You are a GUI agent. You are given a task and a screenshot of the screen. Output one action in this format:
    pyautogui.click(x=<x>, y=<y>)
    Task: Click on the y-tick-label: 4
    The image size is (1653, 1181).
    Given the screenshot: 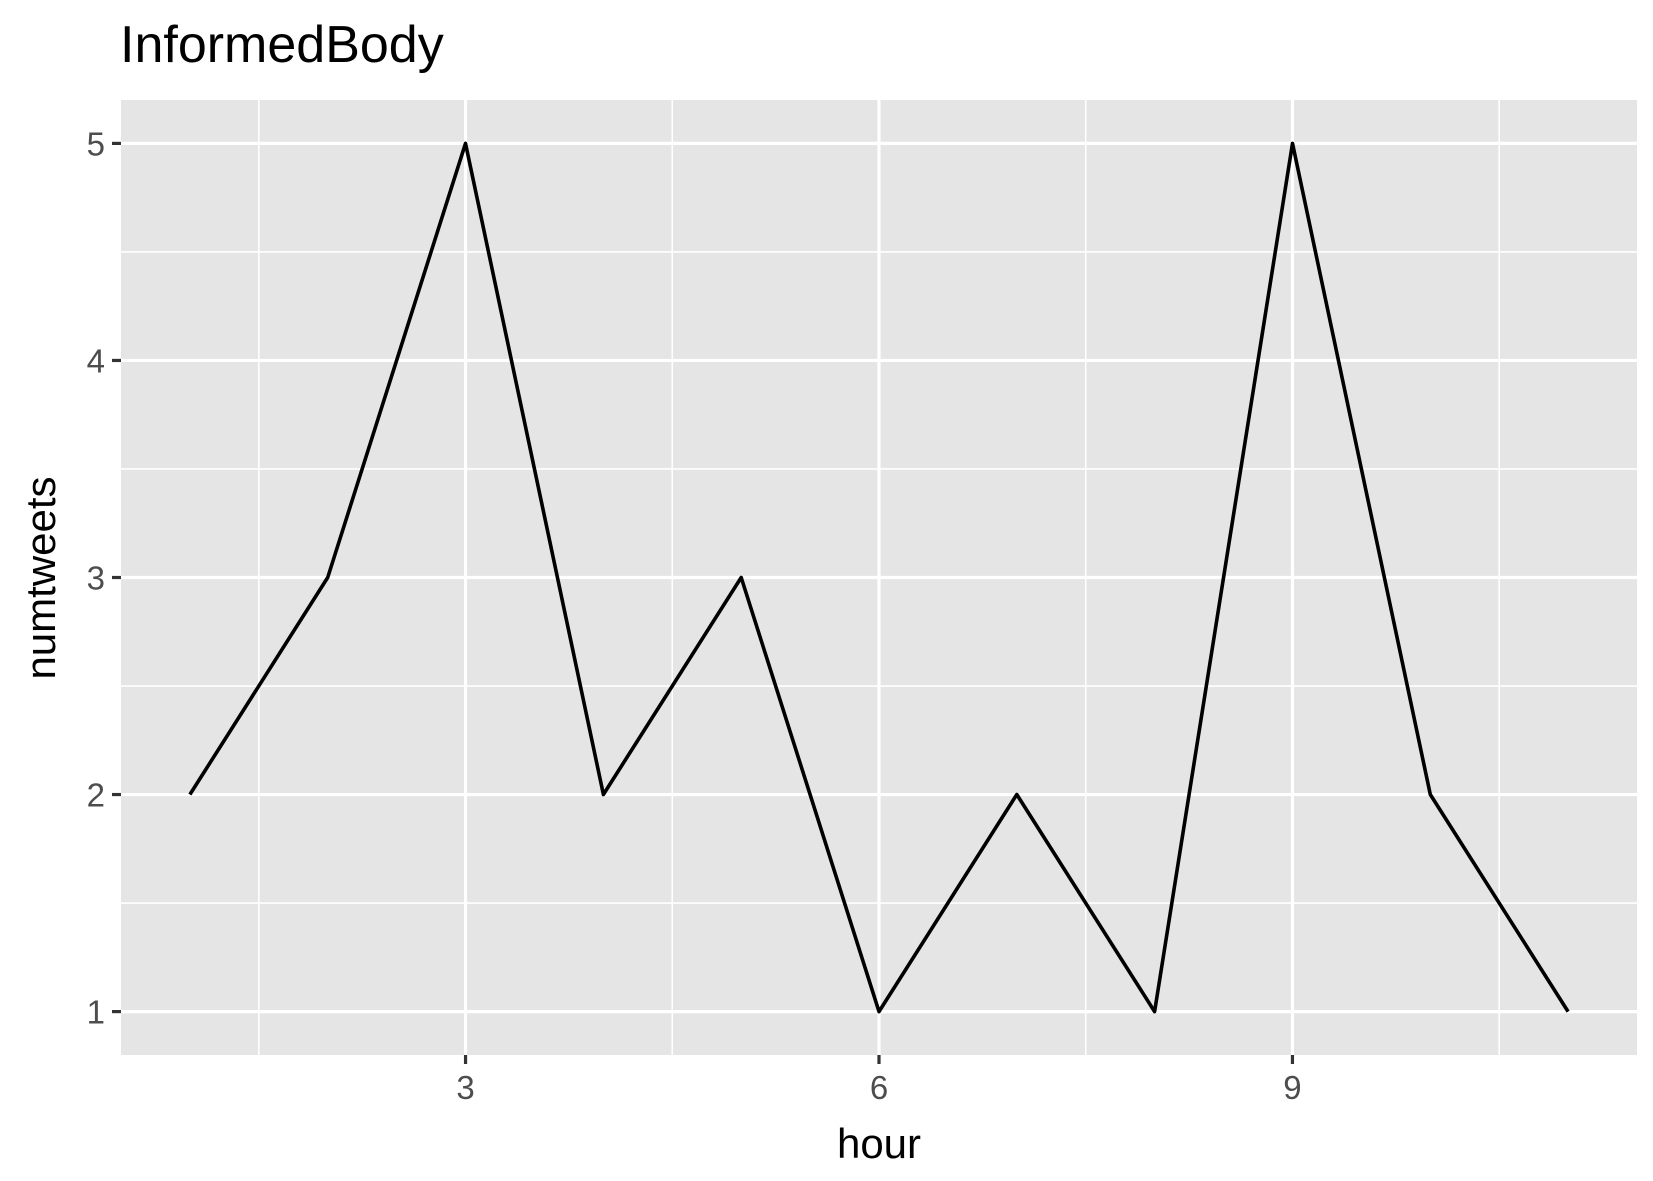 What is the action you would take?
    pyautogui.click(x=96, y=360)
    